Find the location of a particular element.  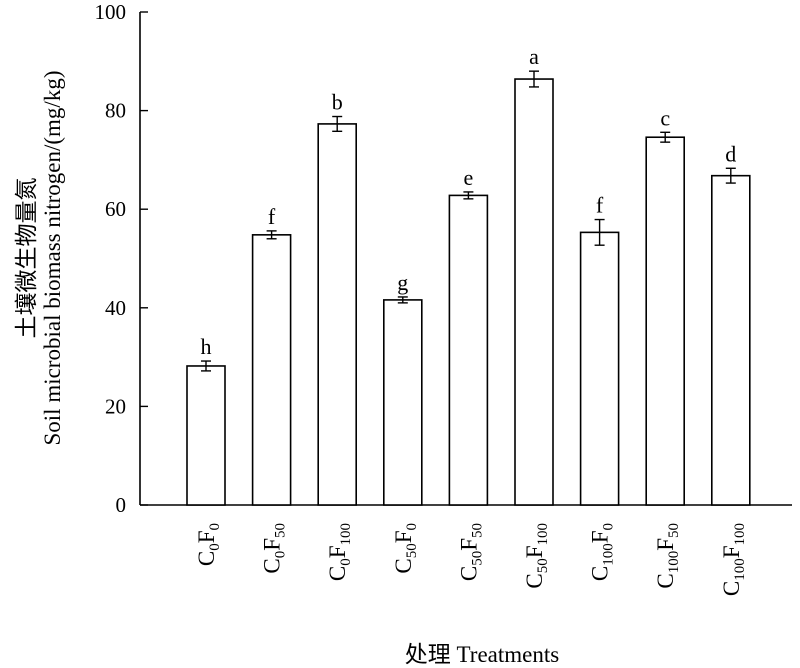

significance-letter: d is located at coordinates (730, 153).